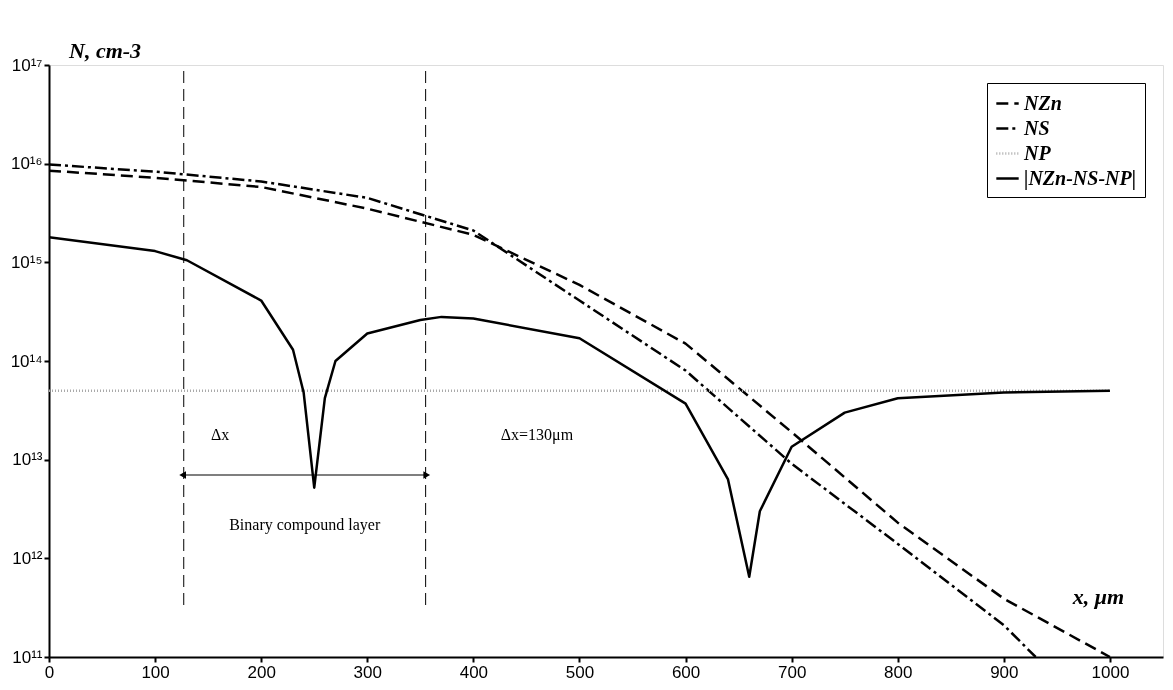 The image size is (1173, 690). Describe the element at coordinates (792, 672) in the screenshot. I see `x-tick-label: 700` at that location.